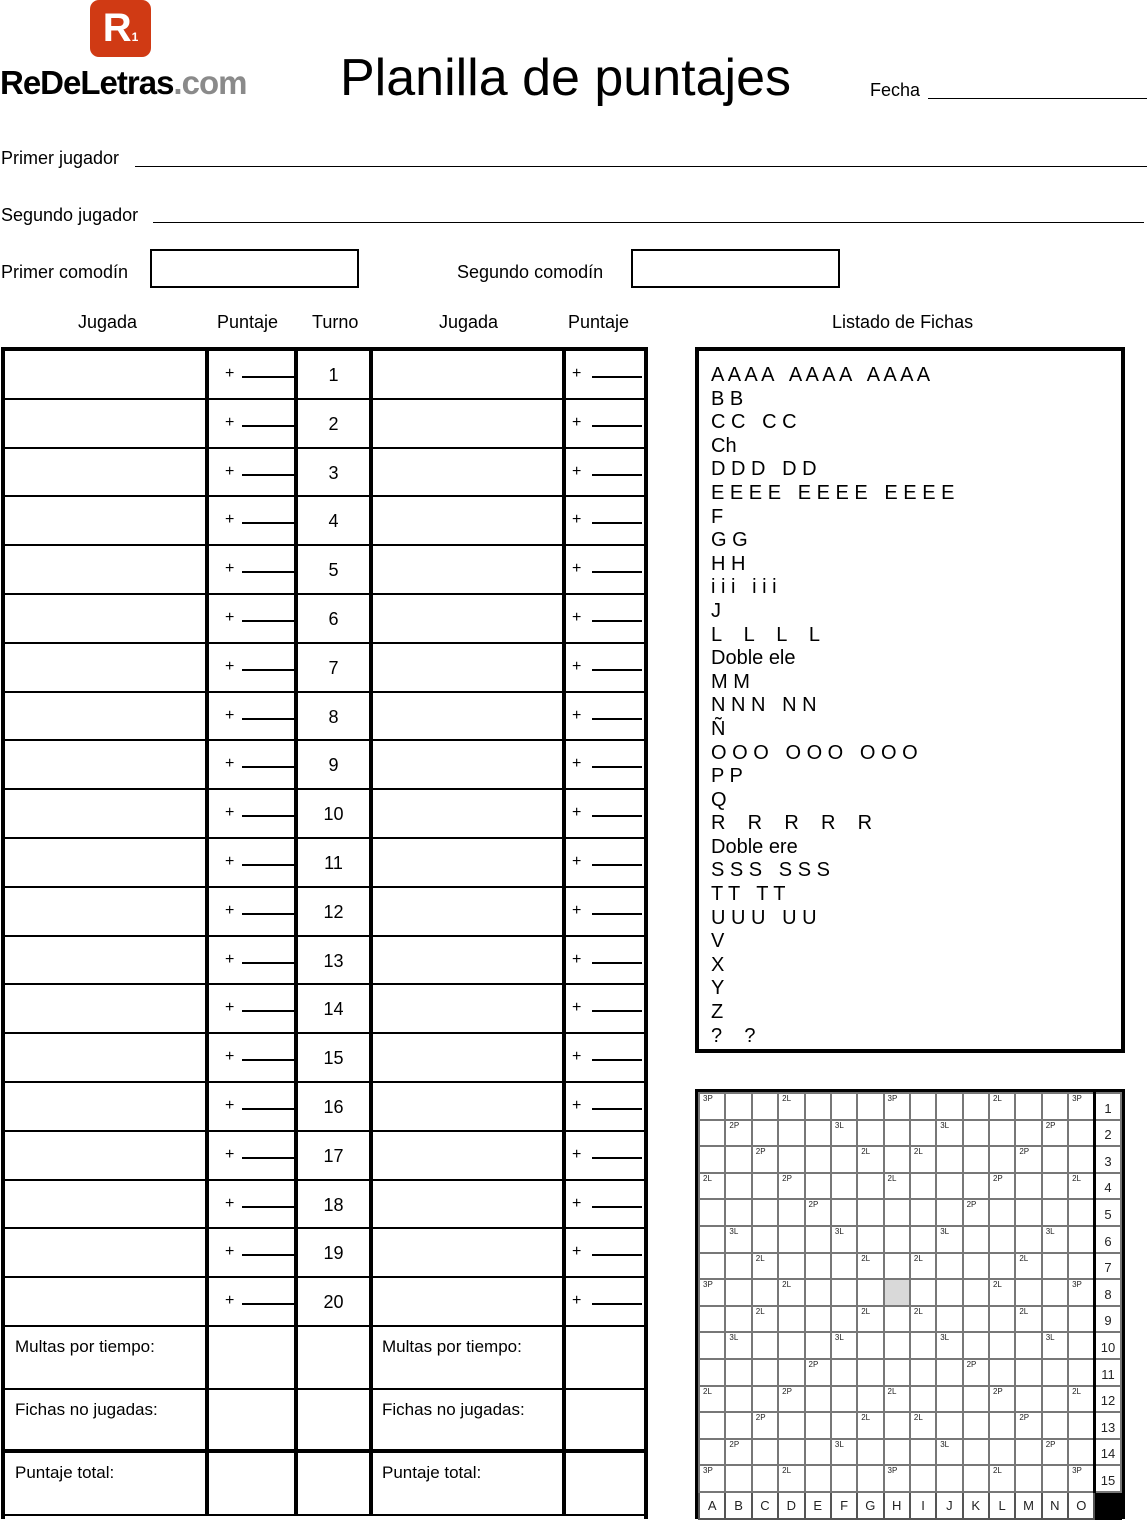  Describe the element at coordinates (1037, 98) in the screenshot. I see `fecha-field` at that location.